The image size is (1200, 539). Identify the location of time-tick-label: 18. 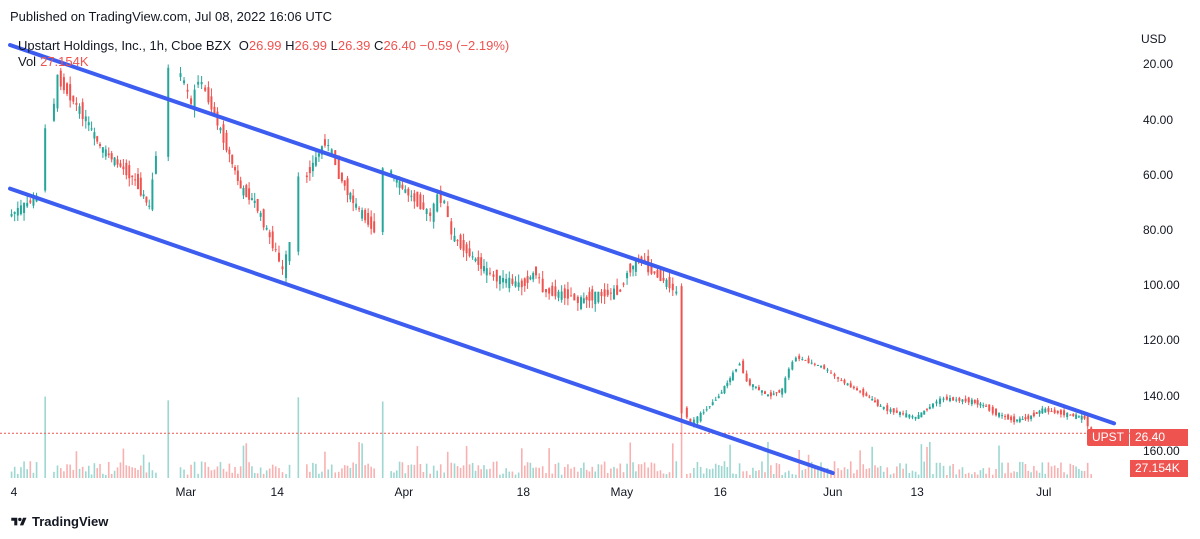
(523, 492).